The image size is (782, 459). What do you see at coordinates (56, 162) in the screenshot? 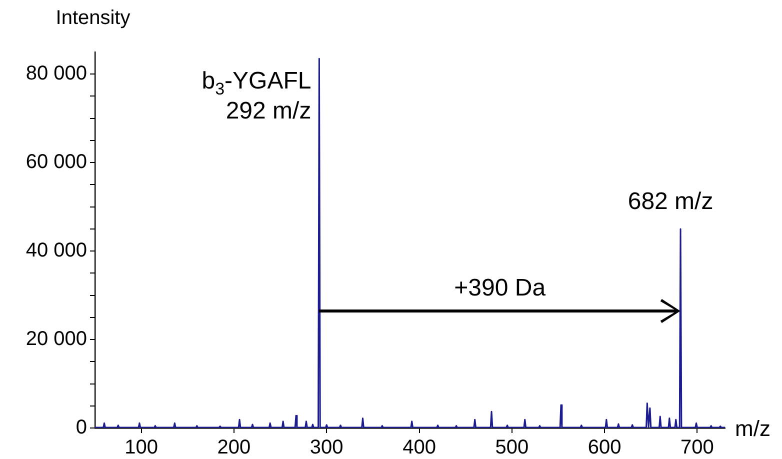
I see `y-tick-label: 60 000` at bounding box center [56, 162].